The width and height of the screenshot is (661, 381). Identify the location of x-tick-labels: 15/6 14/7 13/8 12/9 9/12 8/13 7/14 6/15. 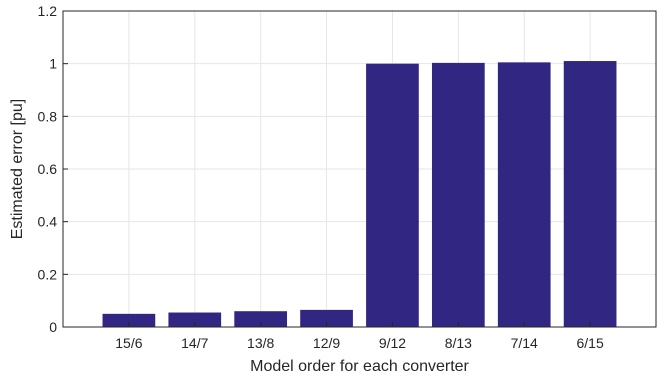
(359, 336).